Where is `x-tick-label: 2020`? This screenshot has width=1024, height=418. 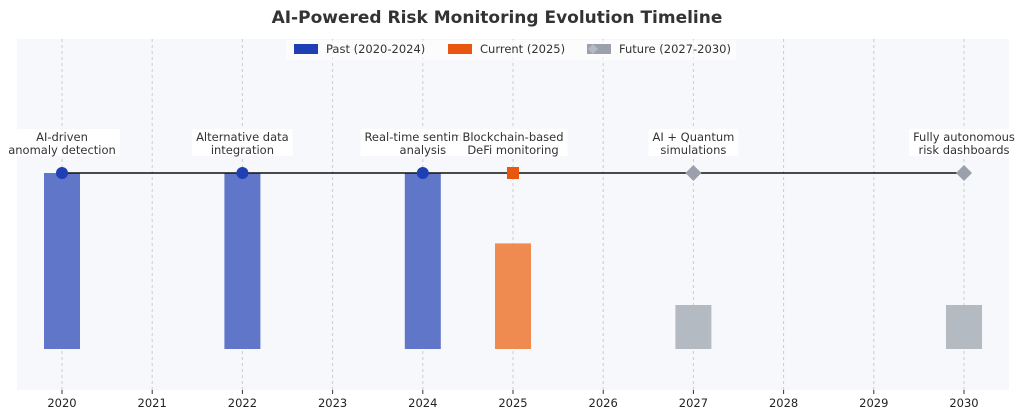 x-tick-label: 2020 is located at coordinates (61, 403).